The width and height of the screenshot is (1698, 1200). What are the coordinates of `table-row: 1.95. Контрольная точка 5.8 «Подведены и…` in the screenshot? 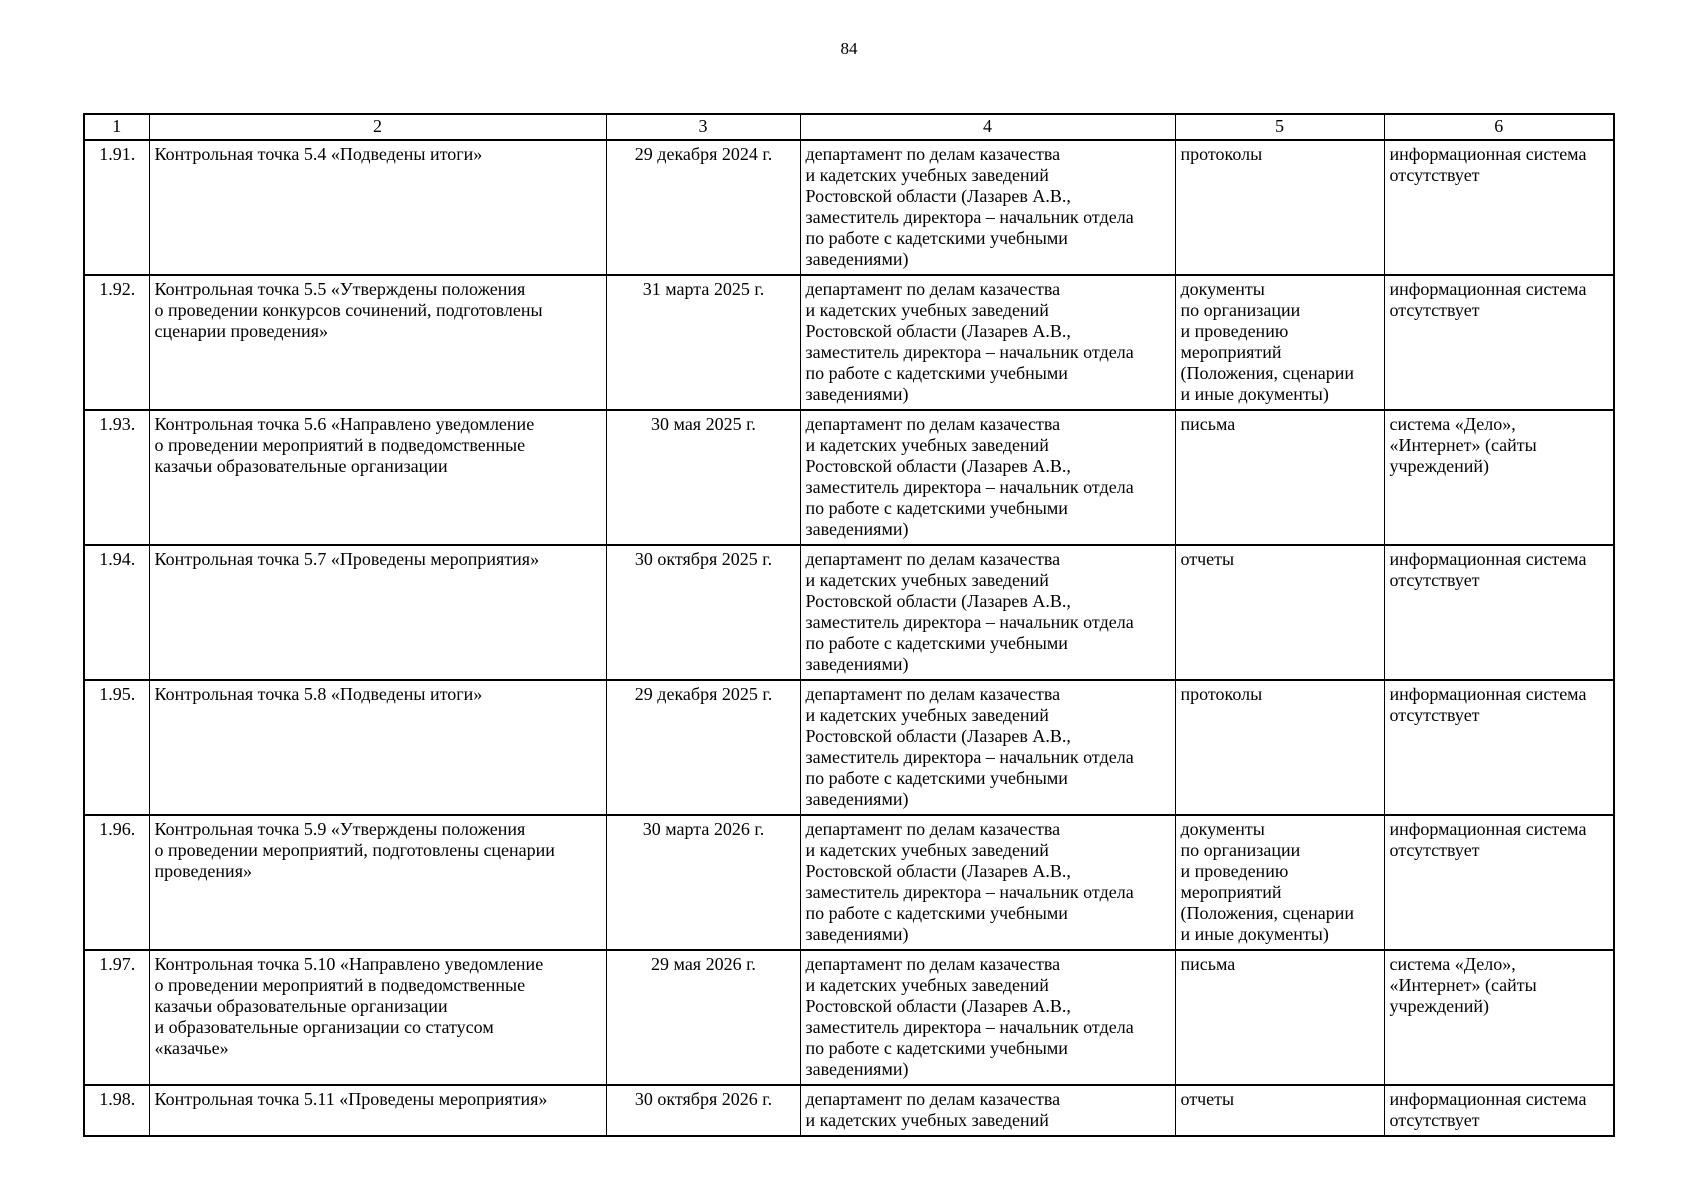 It's located at (849, 747).